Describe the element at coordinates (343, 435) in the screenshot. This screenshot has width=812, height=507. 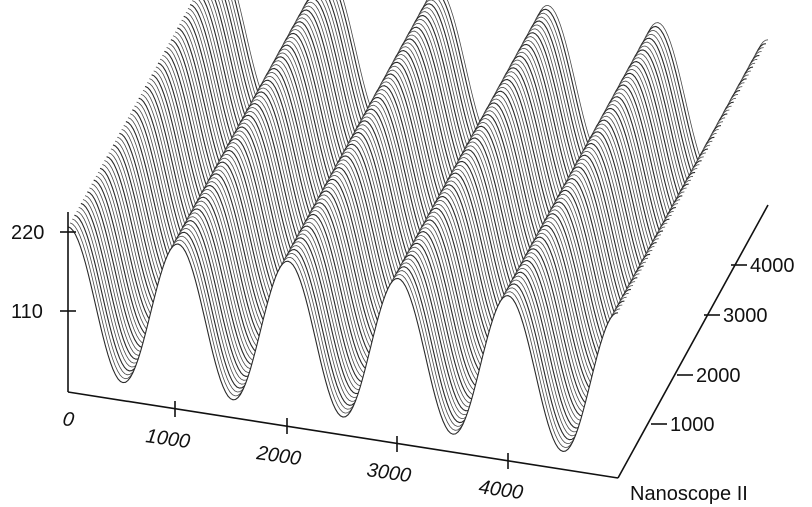
I see `x-axis-line` at that location.